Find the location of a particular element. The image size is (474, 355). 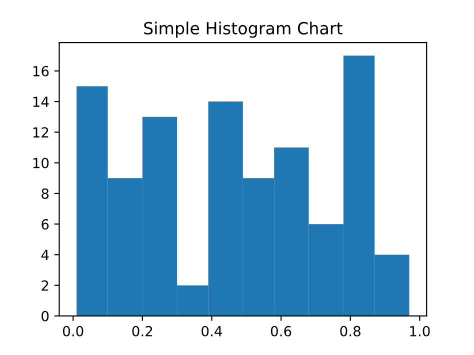

y-tick-label: 10 is located at coordinates (41, 163).